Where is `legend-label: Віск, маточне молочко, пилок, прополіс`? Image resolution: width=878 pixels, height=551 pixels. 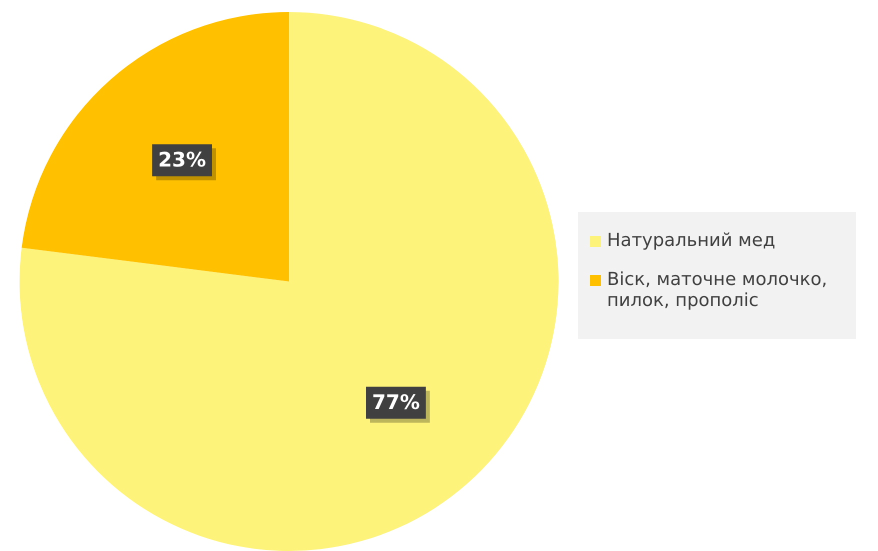 legend-label: Віск, маточне молочко, пилок, прополіс is located at coordinates (717, 290).